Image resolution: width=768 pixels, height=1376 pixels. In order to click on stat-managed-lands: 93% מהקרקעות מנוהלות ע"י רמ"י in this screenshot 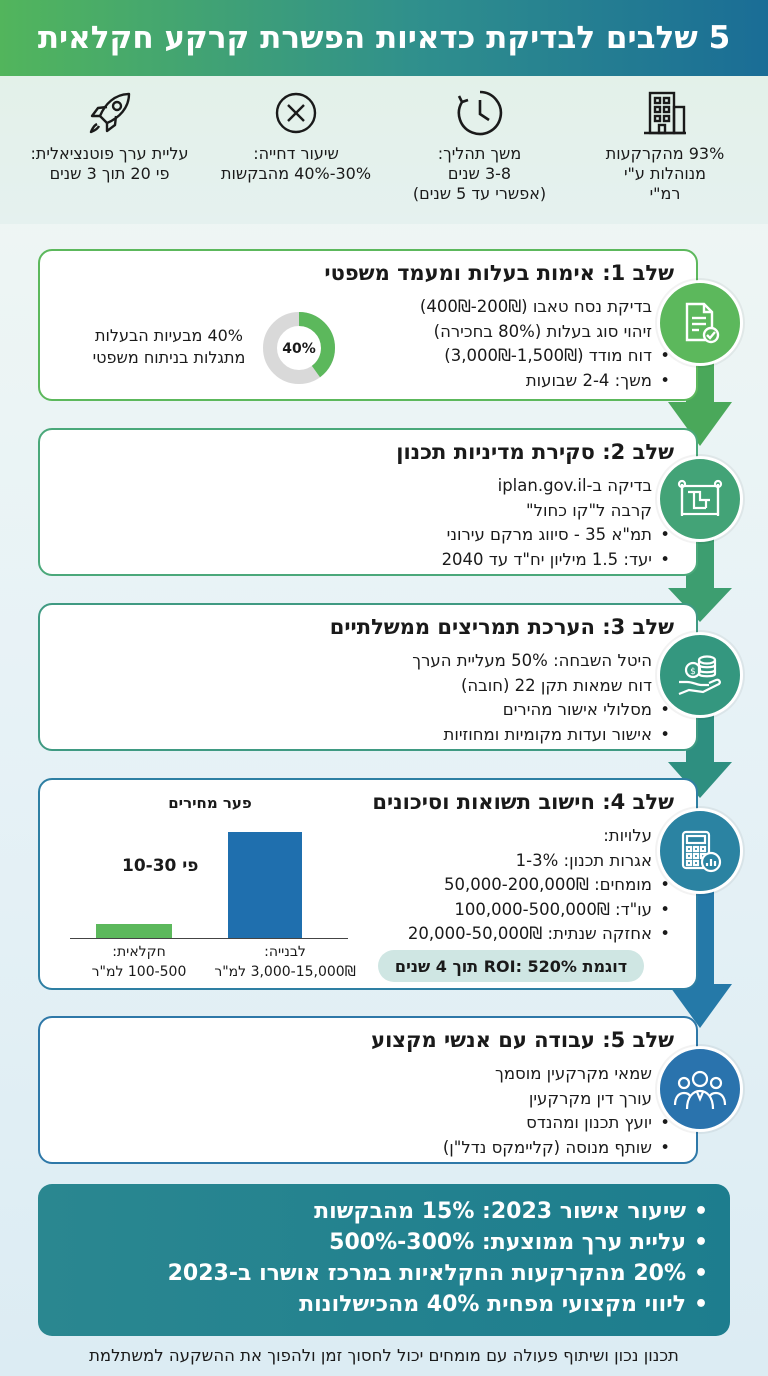, I will do `click(665, 145)`.